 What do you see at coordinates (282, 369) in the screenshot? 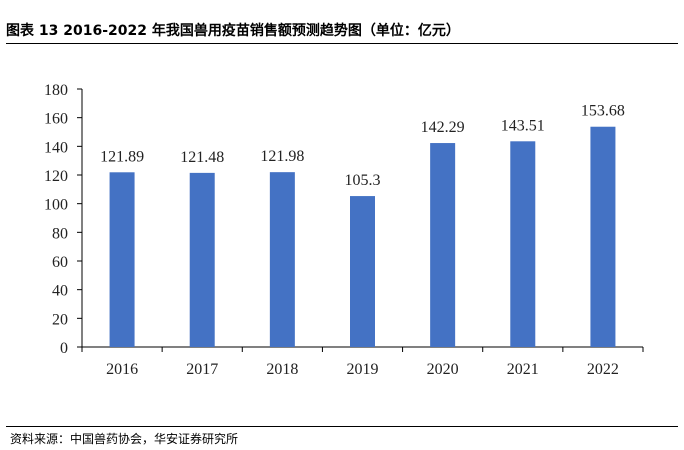
I see `x-tick-label-2018: 2018` at bounding box center [282, 369].